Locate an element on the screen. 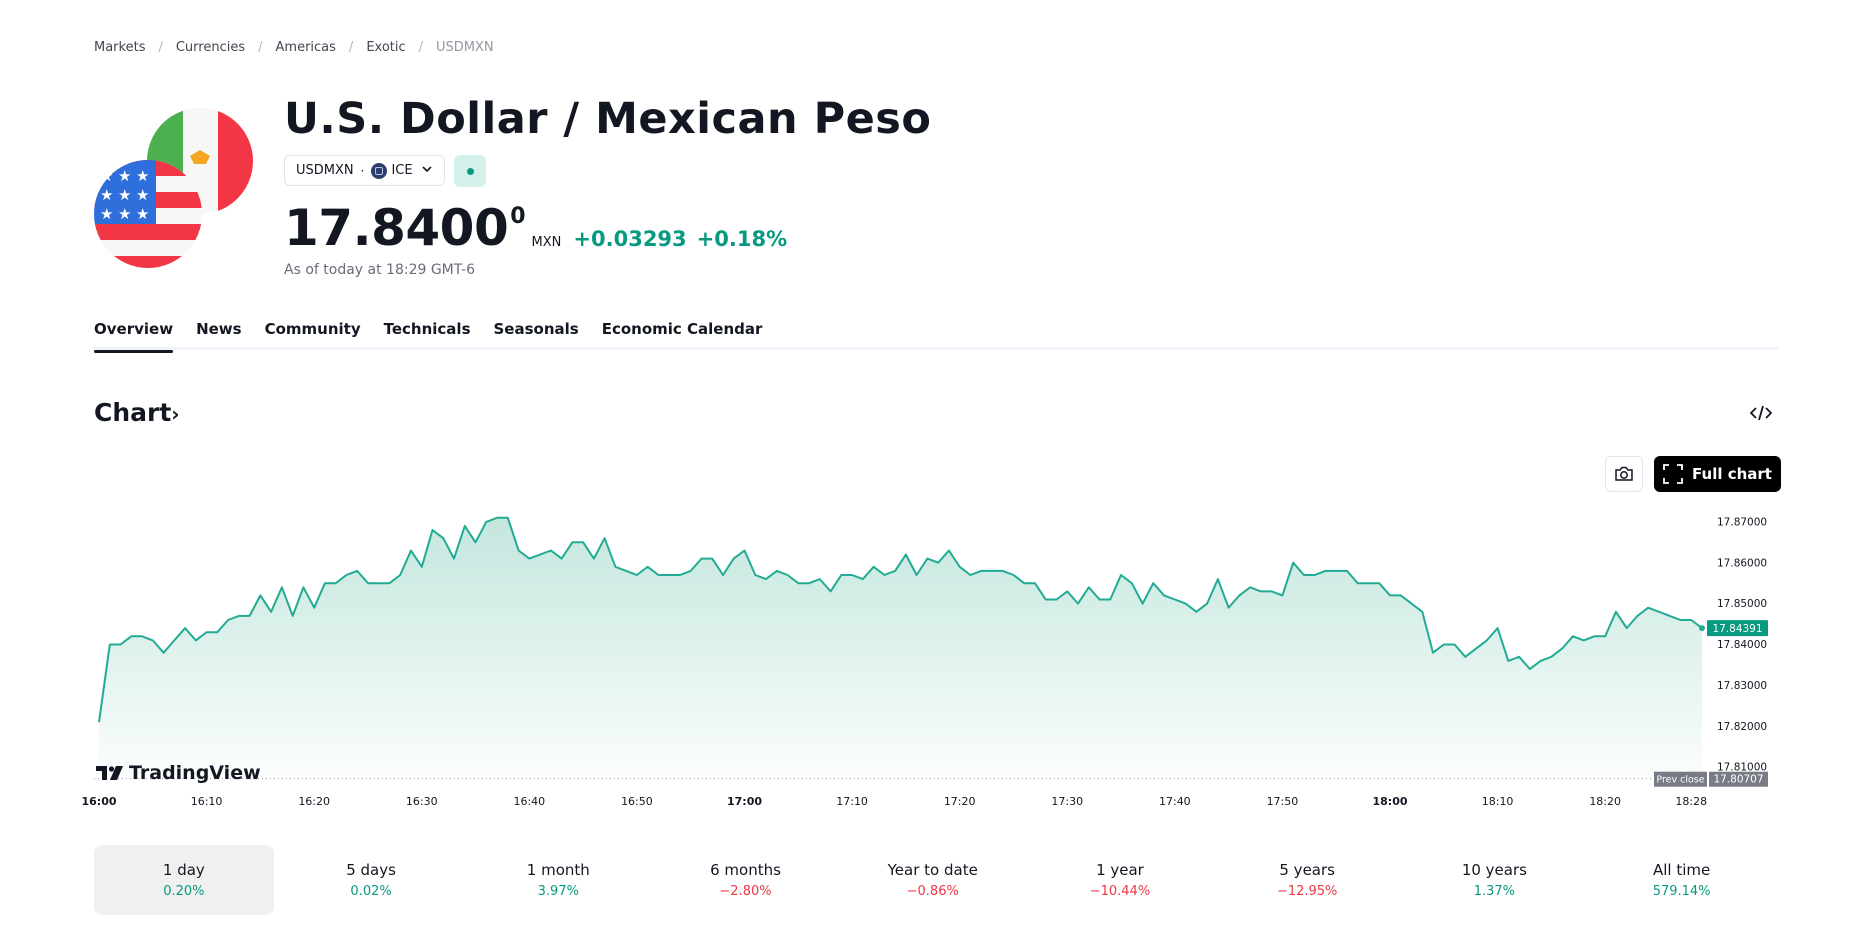 Image resolution: width=1853 pixels, height=927 pixels. breadcrumb-markets: Markets is located at coordinates (120, 47).